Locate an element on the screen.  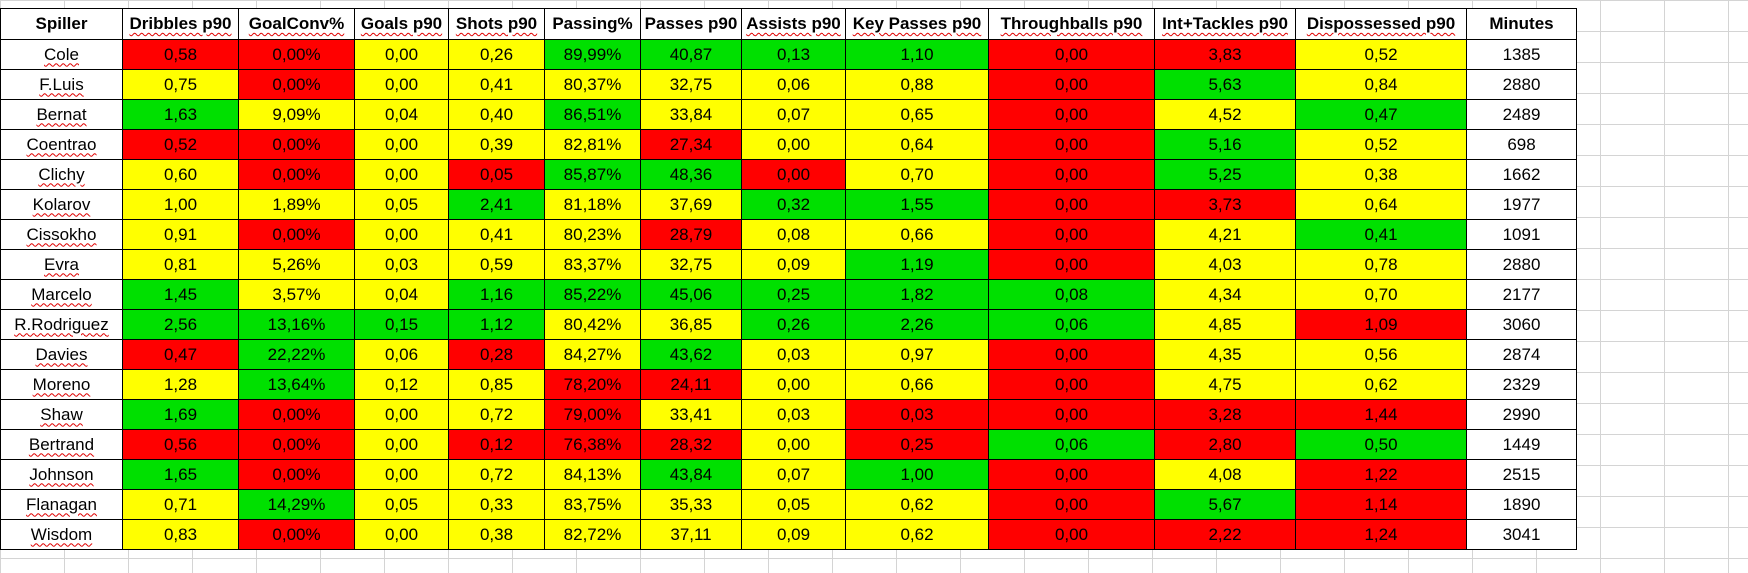
stat-cell: 1890 is located at coordinates (1521, 504).